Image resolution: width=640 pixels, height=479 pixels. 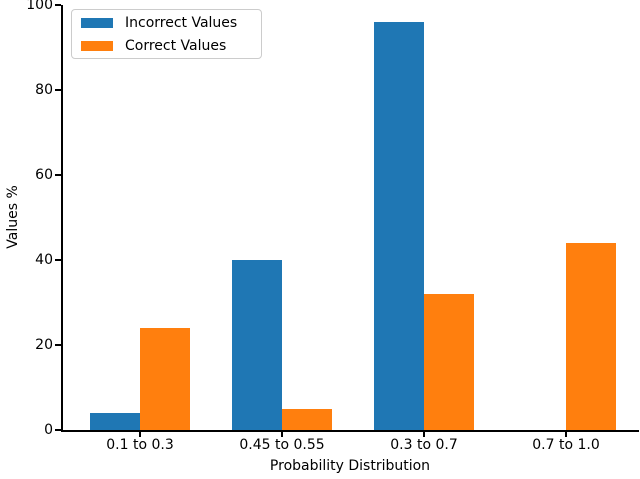 I want to click on legend-item-correct: Correct Values, so click(x=171, y=45).